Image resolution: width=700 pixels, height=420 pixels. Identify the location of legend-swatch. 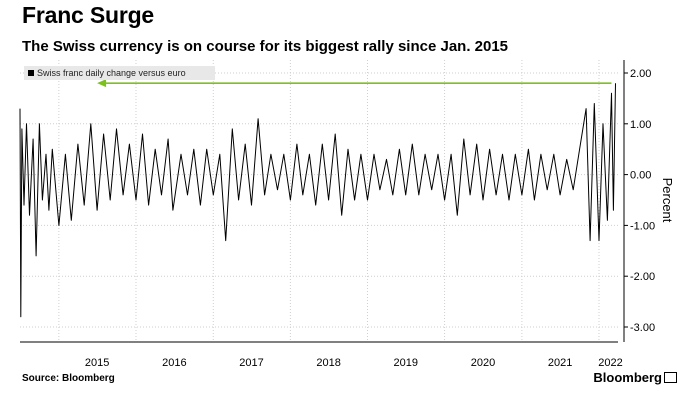
(31, 72).